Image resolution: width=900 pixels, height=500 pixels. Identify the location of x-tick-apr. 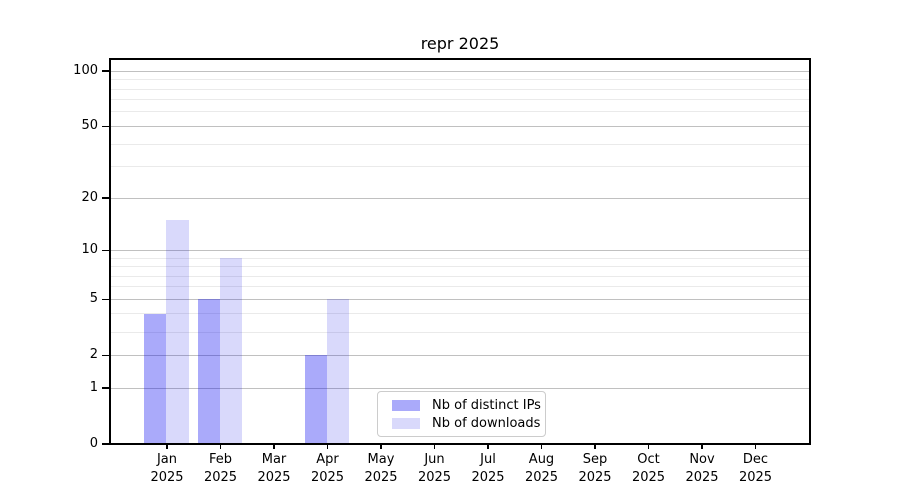
(327, 446).